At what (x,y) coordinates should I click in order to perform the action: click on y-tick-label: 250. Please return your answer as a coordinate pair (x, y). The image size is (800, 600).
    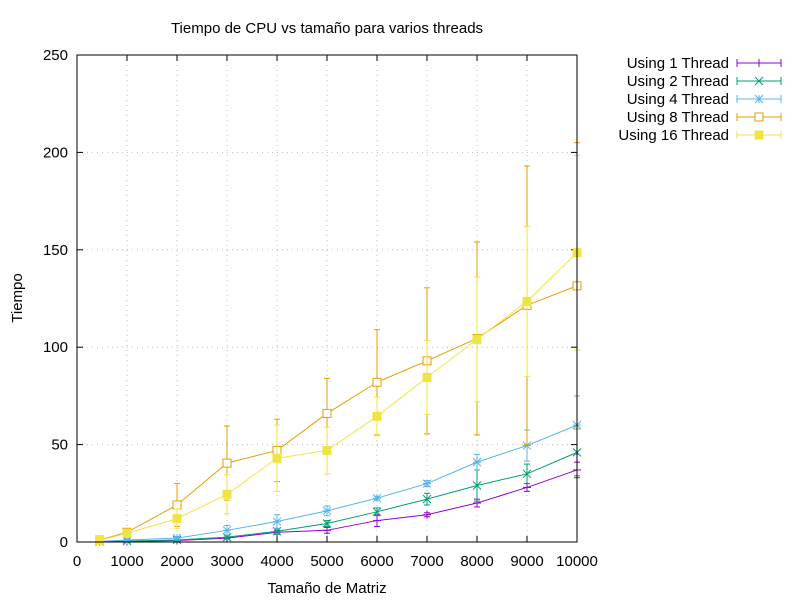
    Looking at the image, I should click on (55, 55).